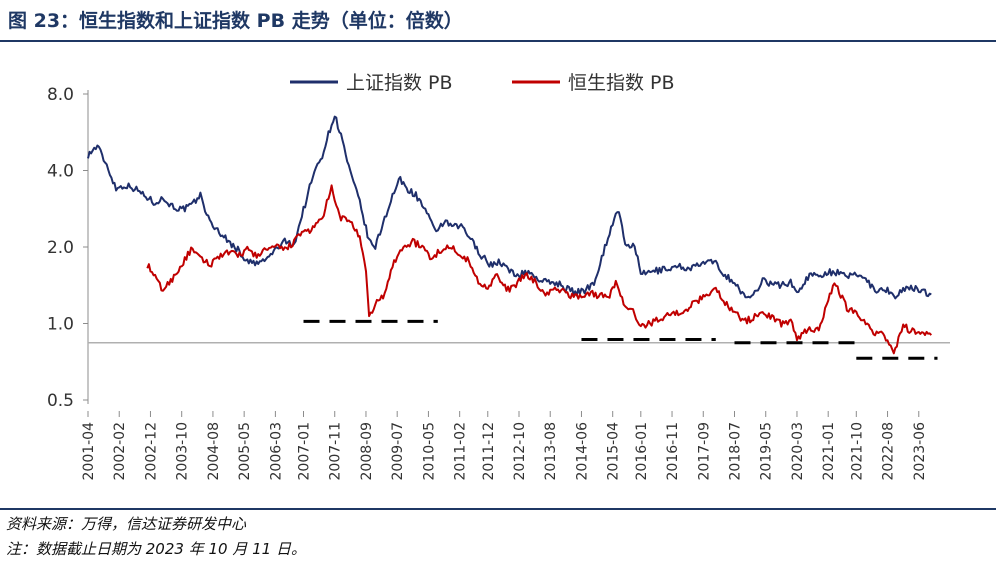 The width and height of the screenshot is (1000, 571). What do you see at coordinates (889, 451) in the screenshot?
I see `x-tick-label: 2022-08` at bounding box center [889, 451].